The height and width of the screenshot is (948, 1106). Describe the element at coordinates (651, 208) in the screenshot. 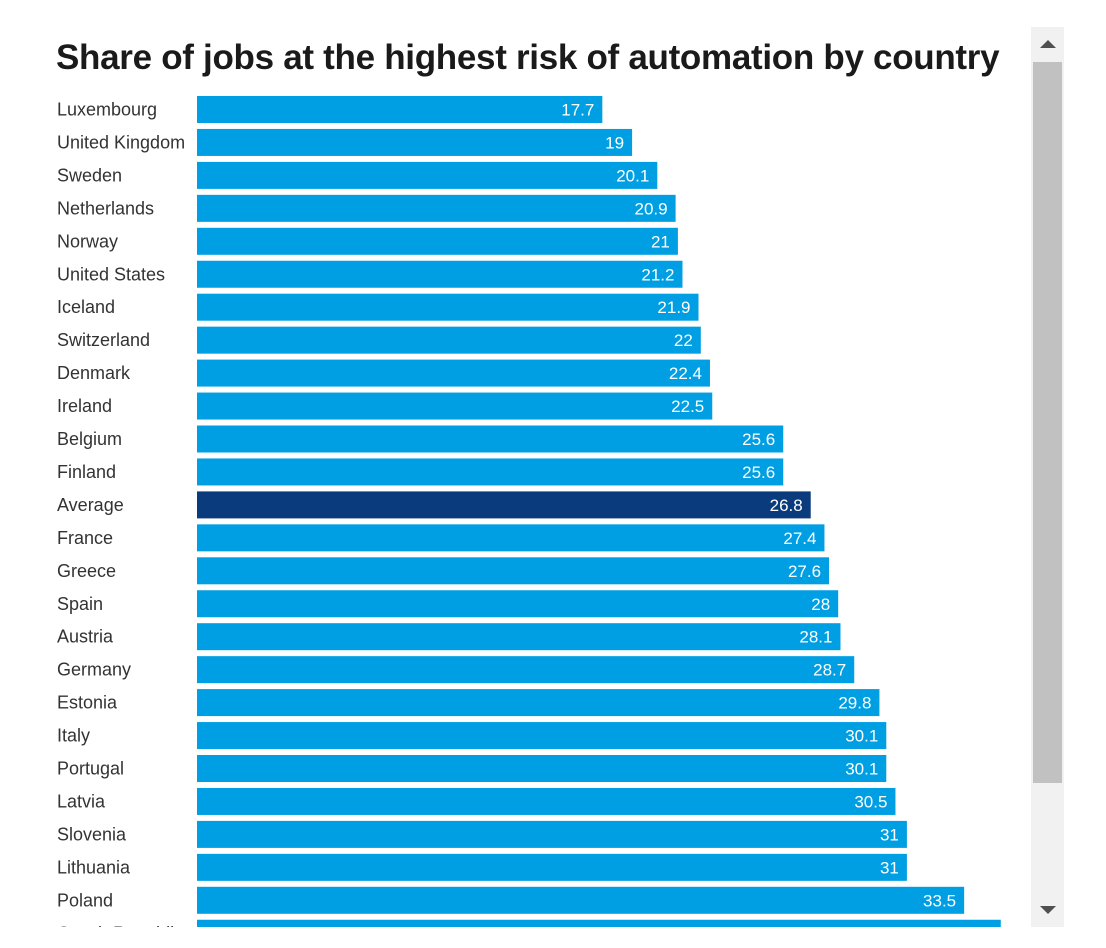

I see `value-label: 20.9` at that location.